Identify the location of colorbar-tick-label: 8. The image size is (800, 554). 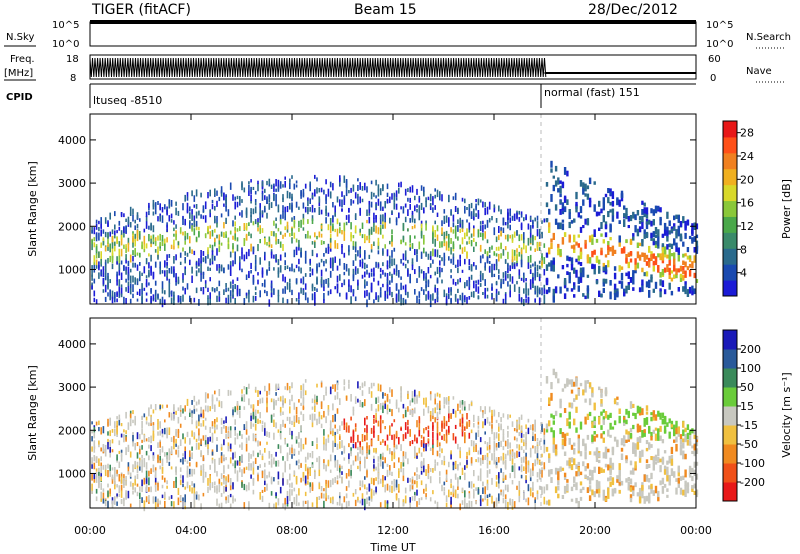
(743, 249).